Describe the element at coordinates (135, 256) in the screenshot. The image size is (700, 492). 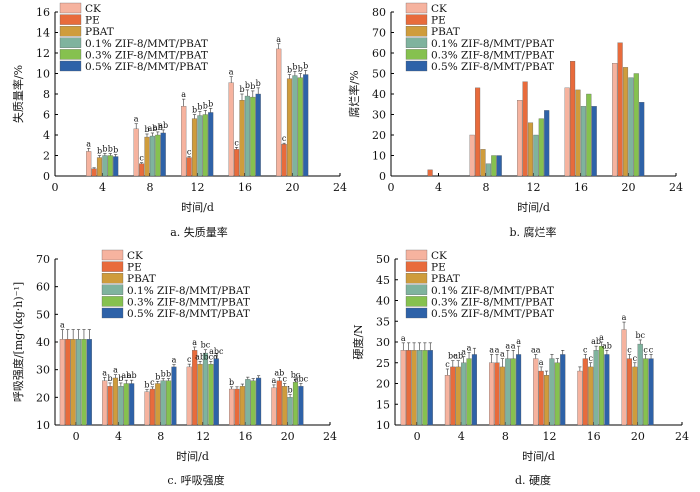
I see `legend-label: CK` at that location.